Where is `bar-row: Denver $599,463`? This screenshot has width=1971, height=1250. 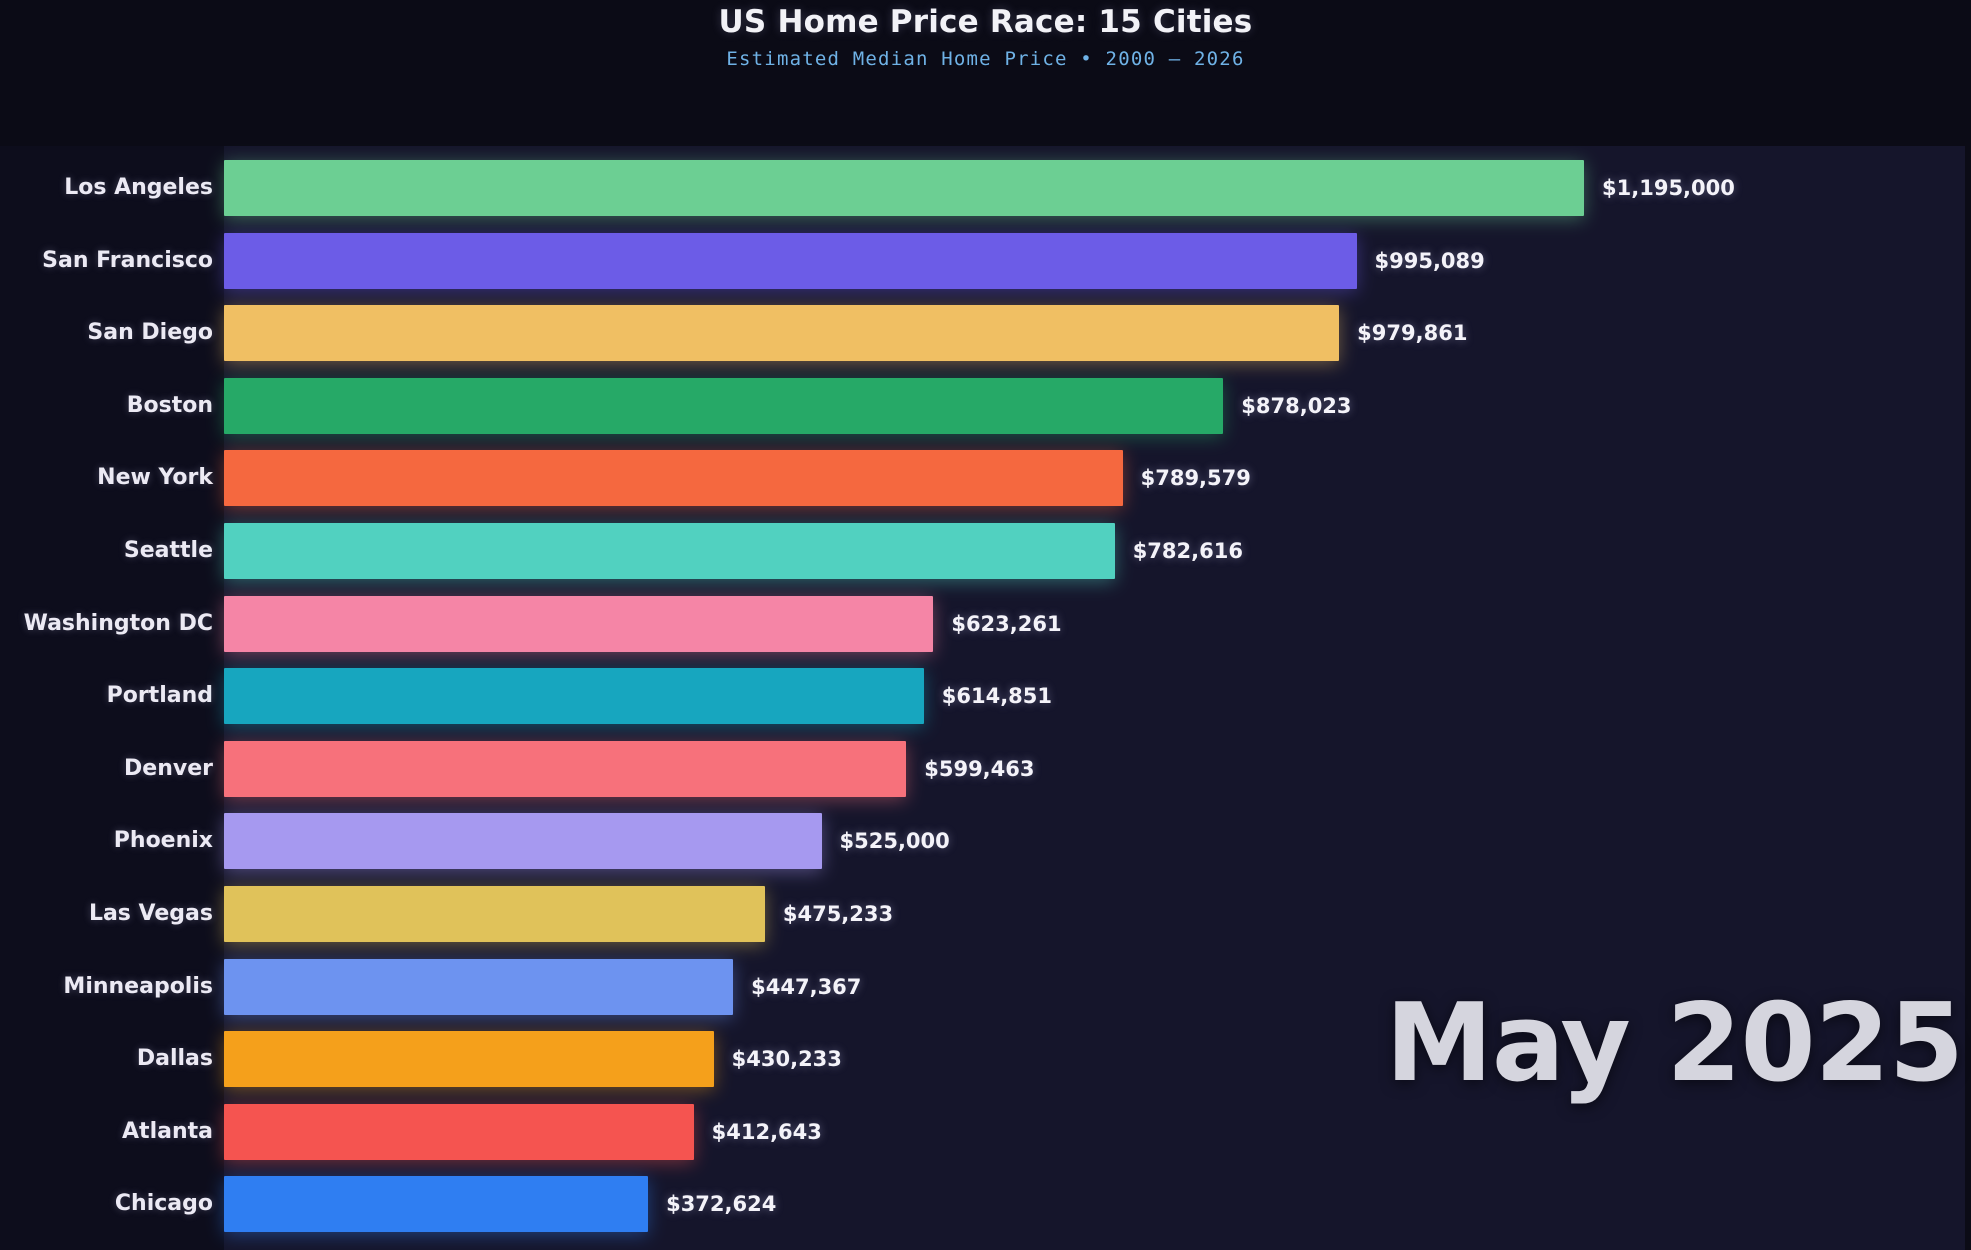 bar-row: Denver $599,463 is located at coordinates (985, 770).